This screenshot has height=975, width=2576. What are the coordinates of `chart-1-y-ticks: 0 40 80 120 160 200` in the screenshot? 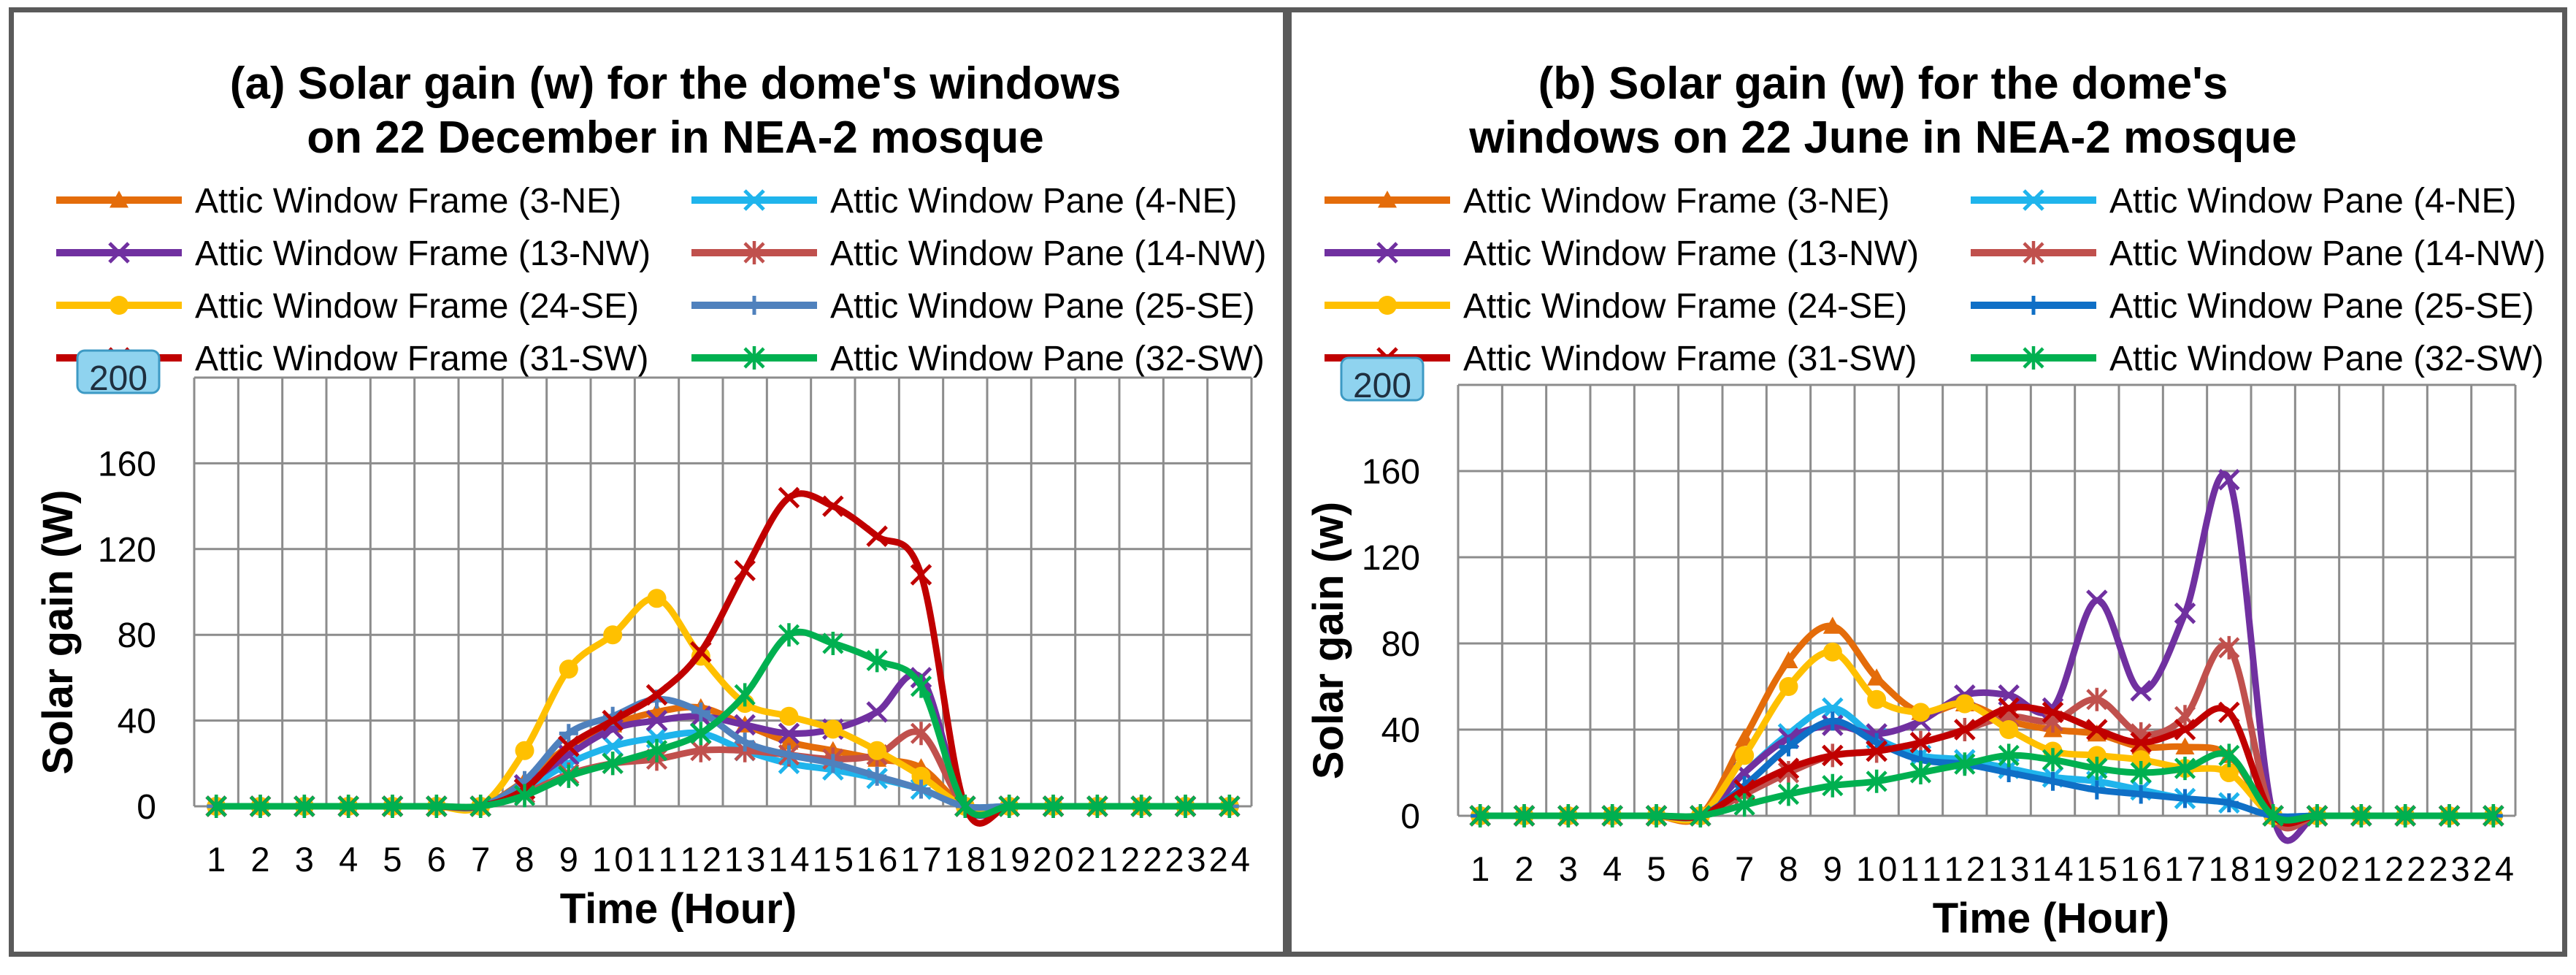 It's located at (1382, 596).